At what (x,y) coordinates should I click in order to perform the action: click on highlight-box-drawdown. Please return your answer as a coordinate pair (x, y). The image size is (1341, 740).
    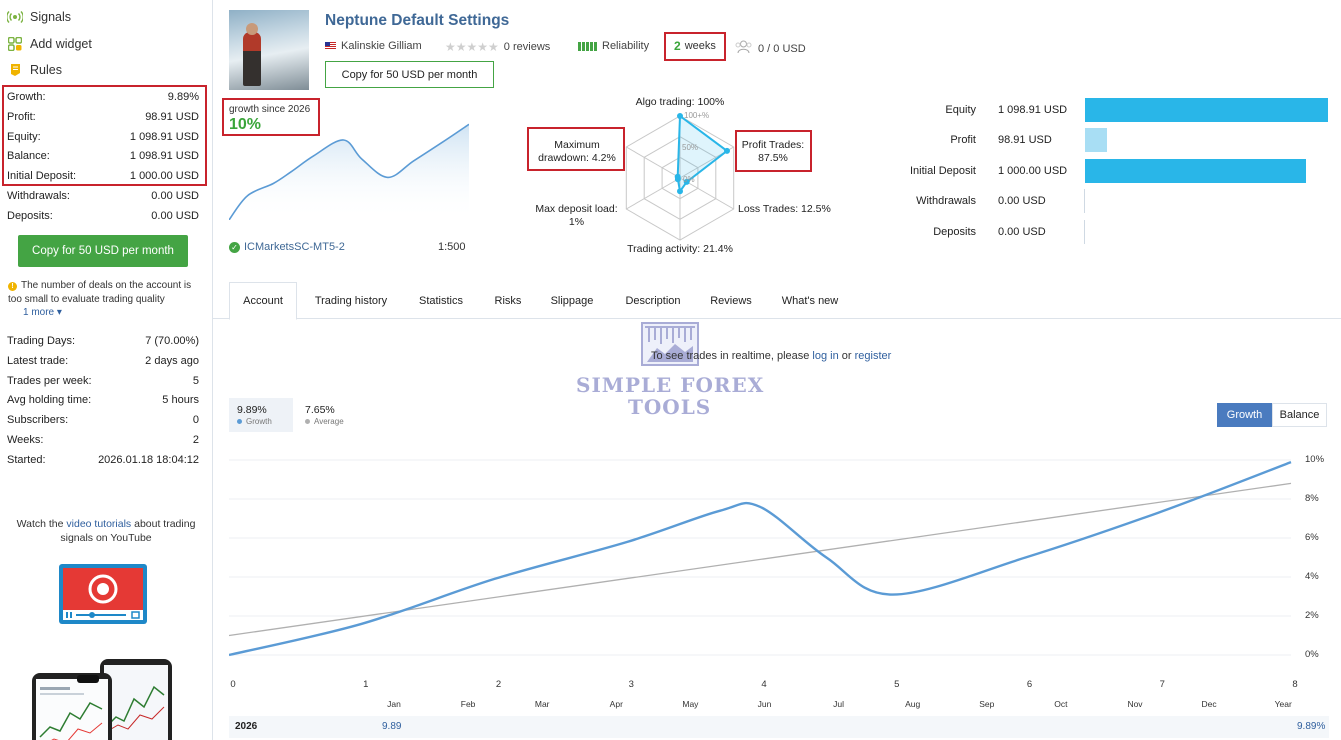
    Looking at the image, I should click on (576, 149).